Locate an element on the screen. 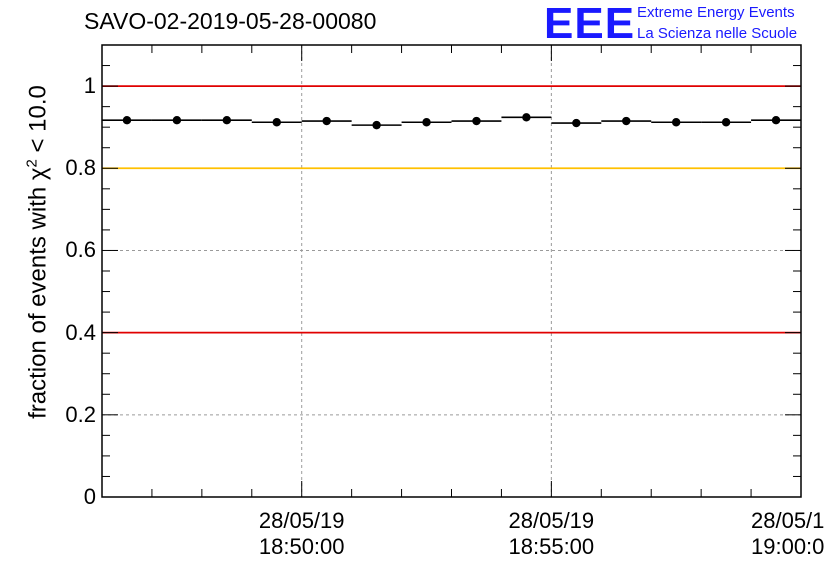 This screenshot has width=836, height=572. chart-title: SAVO-02-2019-05-28-00080 is located at coordinates (230, 21).